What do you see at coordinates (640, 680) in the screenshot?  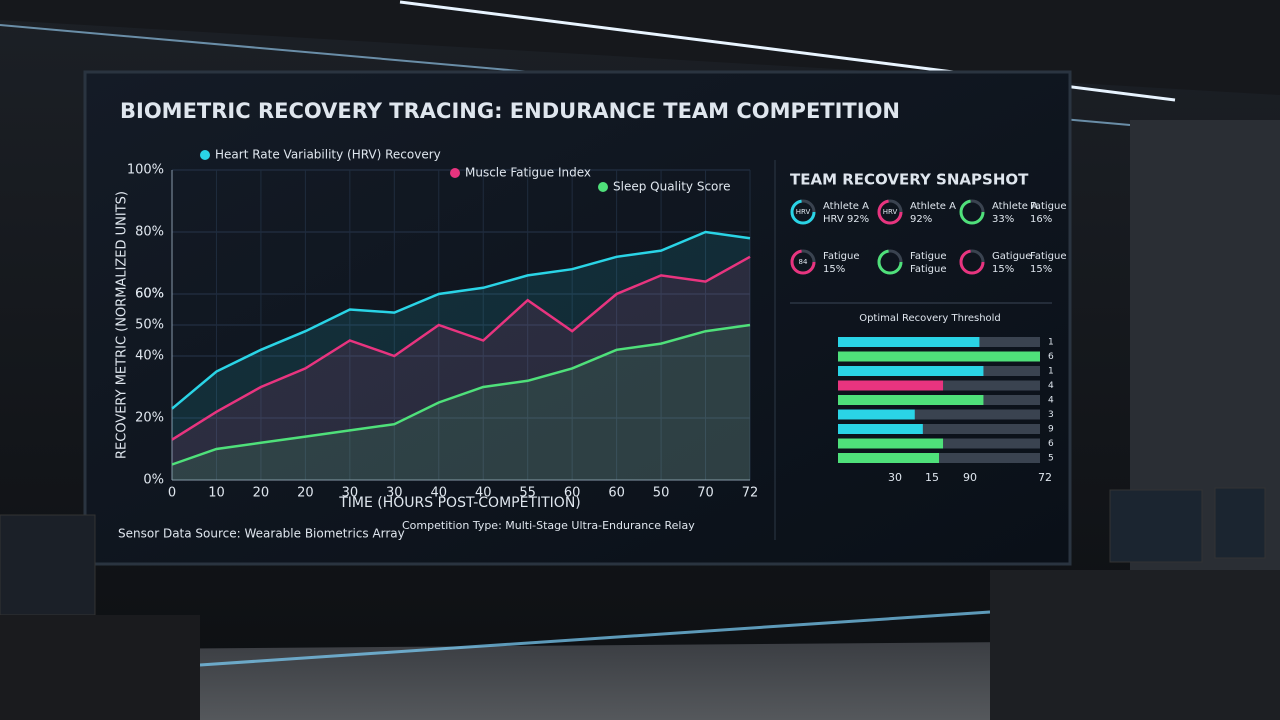 I see `floor` at bounding box center [640, 680].